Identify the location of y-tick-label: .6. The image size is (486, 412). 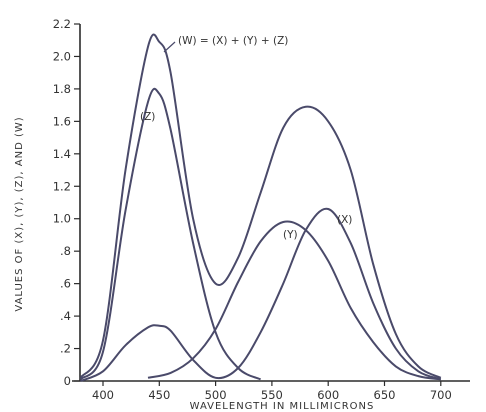
(65, 284).